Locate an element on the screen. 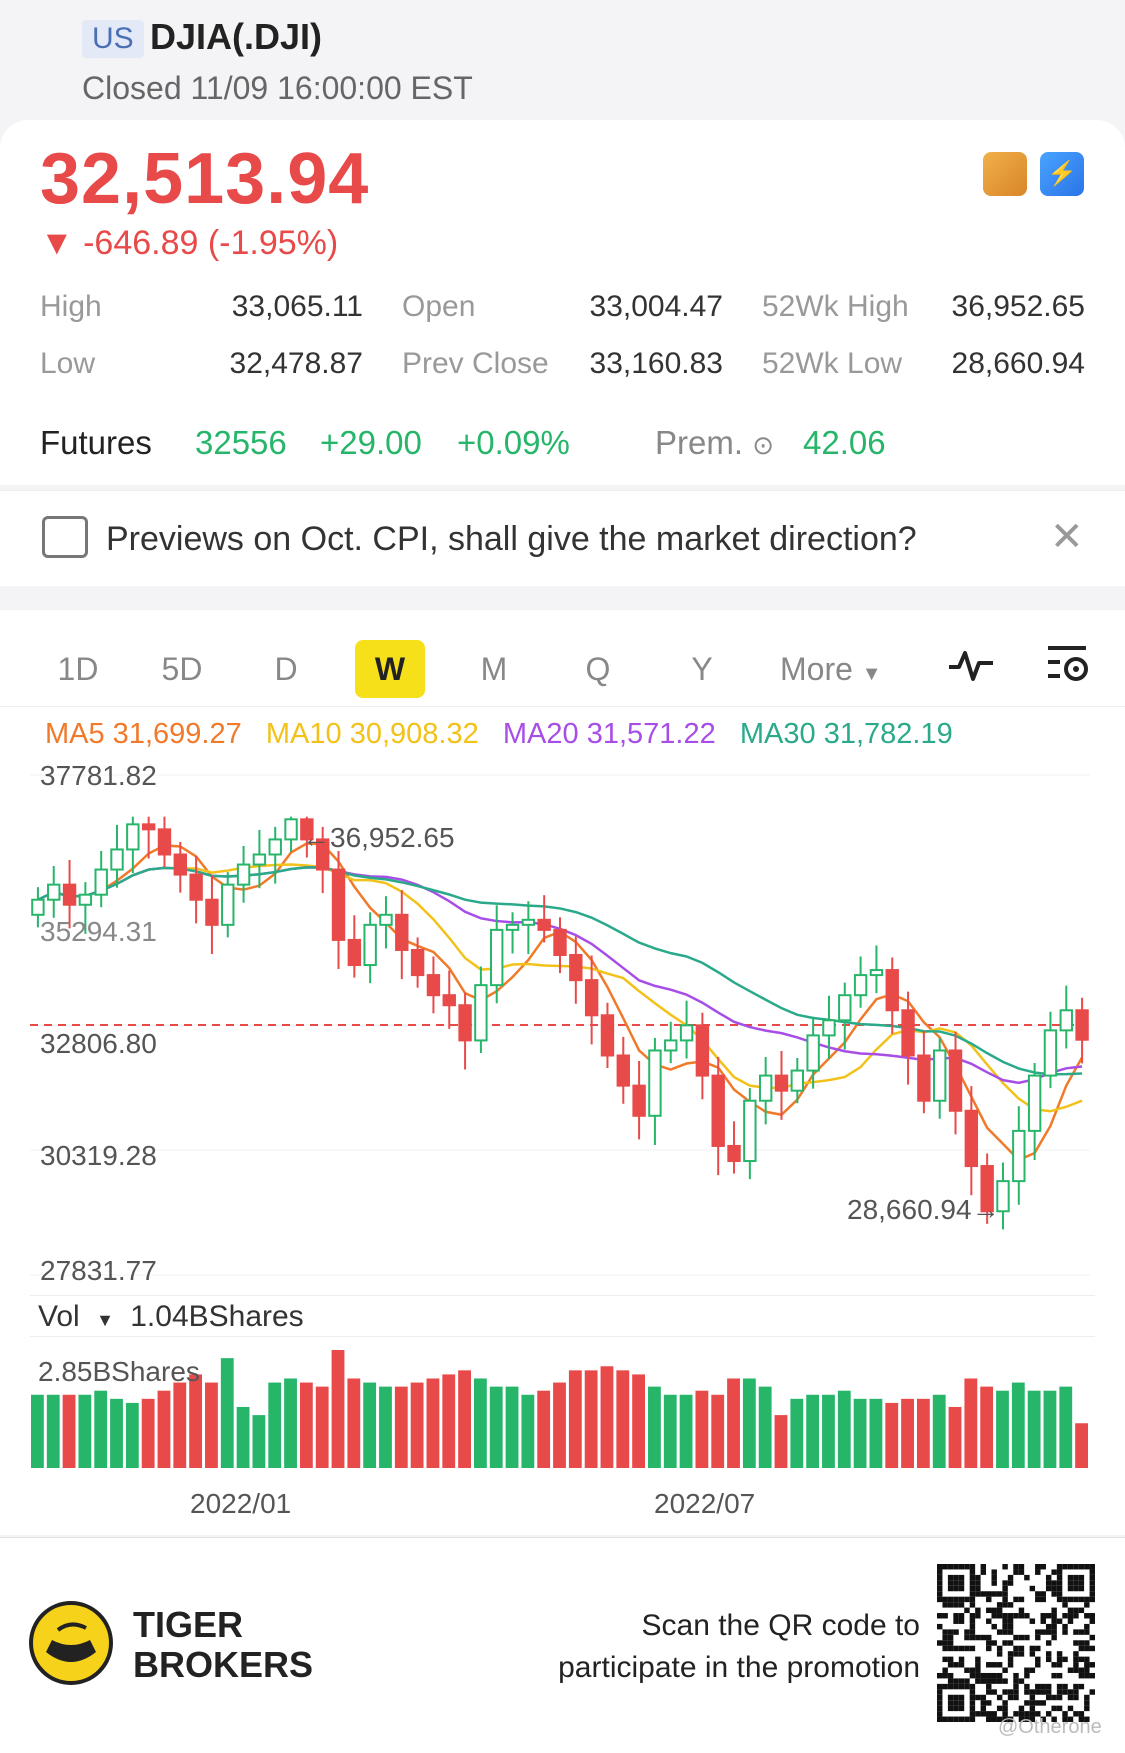 The image size is (1125, 1753). lightning-badge-icon: ⚡ is located at coordinates (1062, 174).